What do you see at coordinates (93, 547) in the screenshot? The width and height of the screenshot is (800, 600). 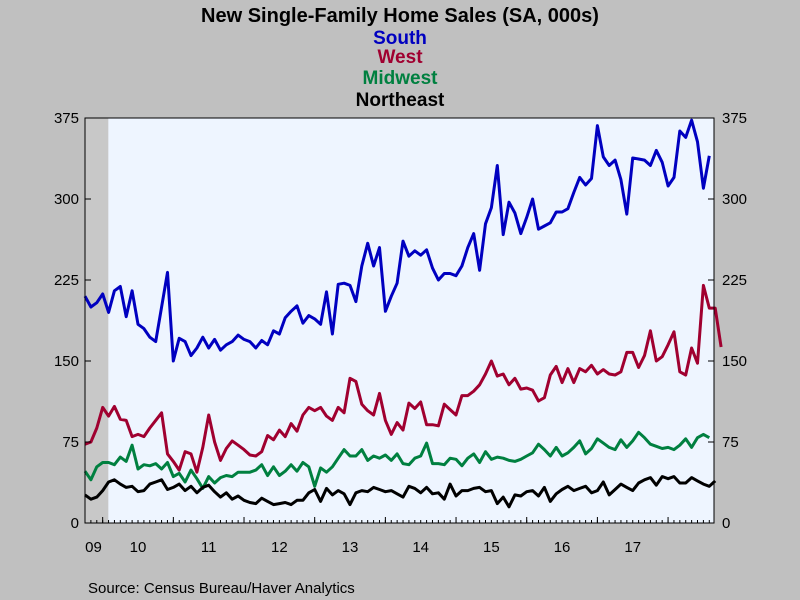 I see `x-tick-label: 09` at bounding box center [93, 547].